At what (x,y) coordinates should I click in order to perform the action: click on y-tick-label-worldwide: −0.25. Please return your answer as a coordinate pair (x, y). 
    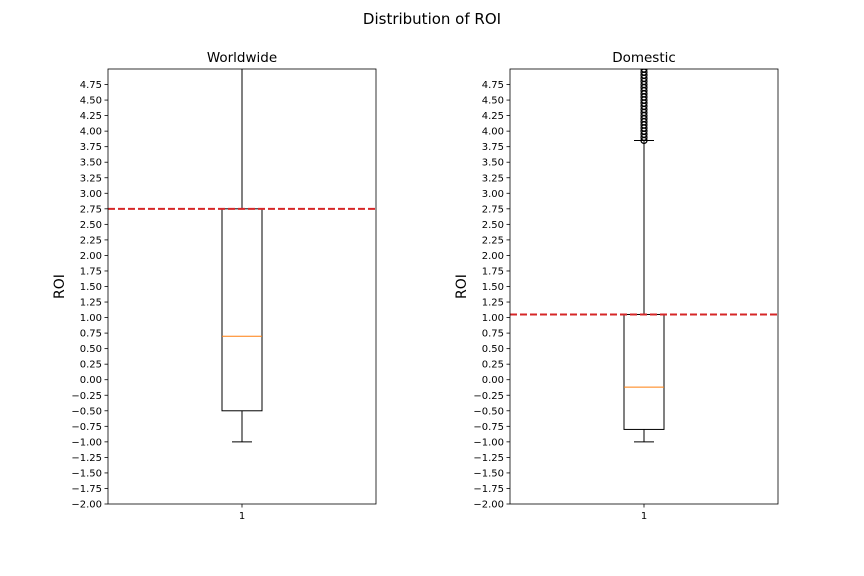
    Looking at the image, I should click on (86, 396).